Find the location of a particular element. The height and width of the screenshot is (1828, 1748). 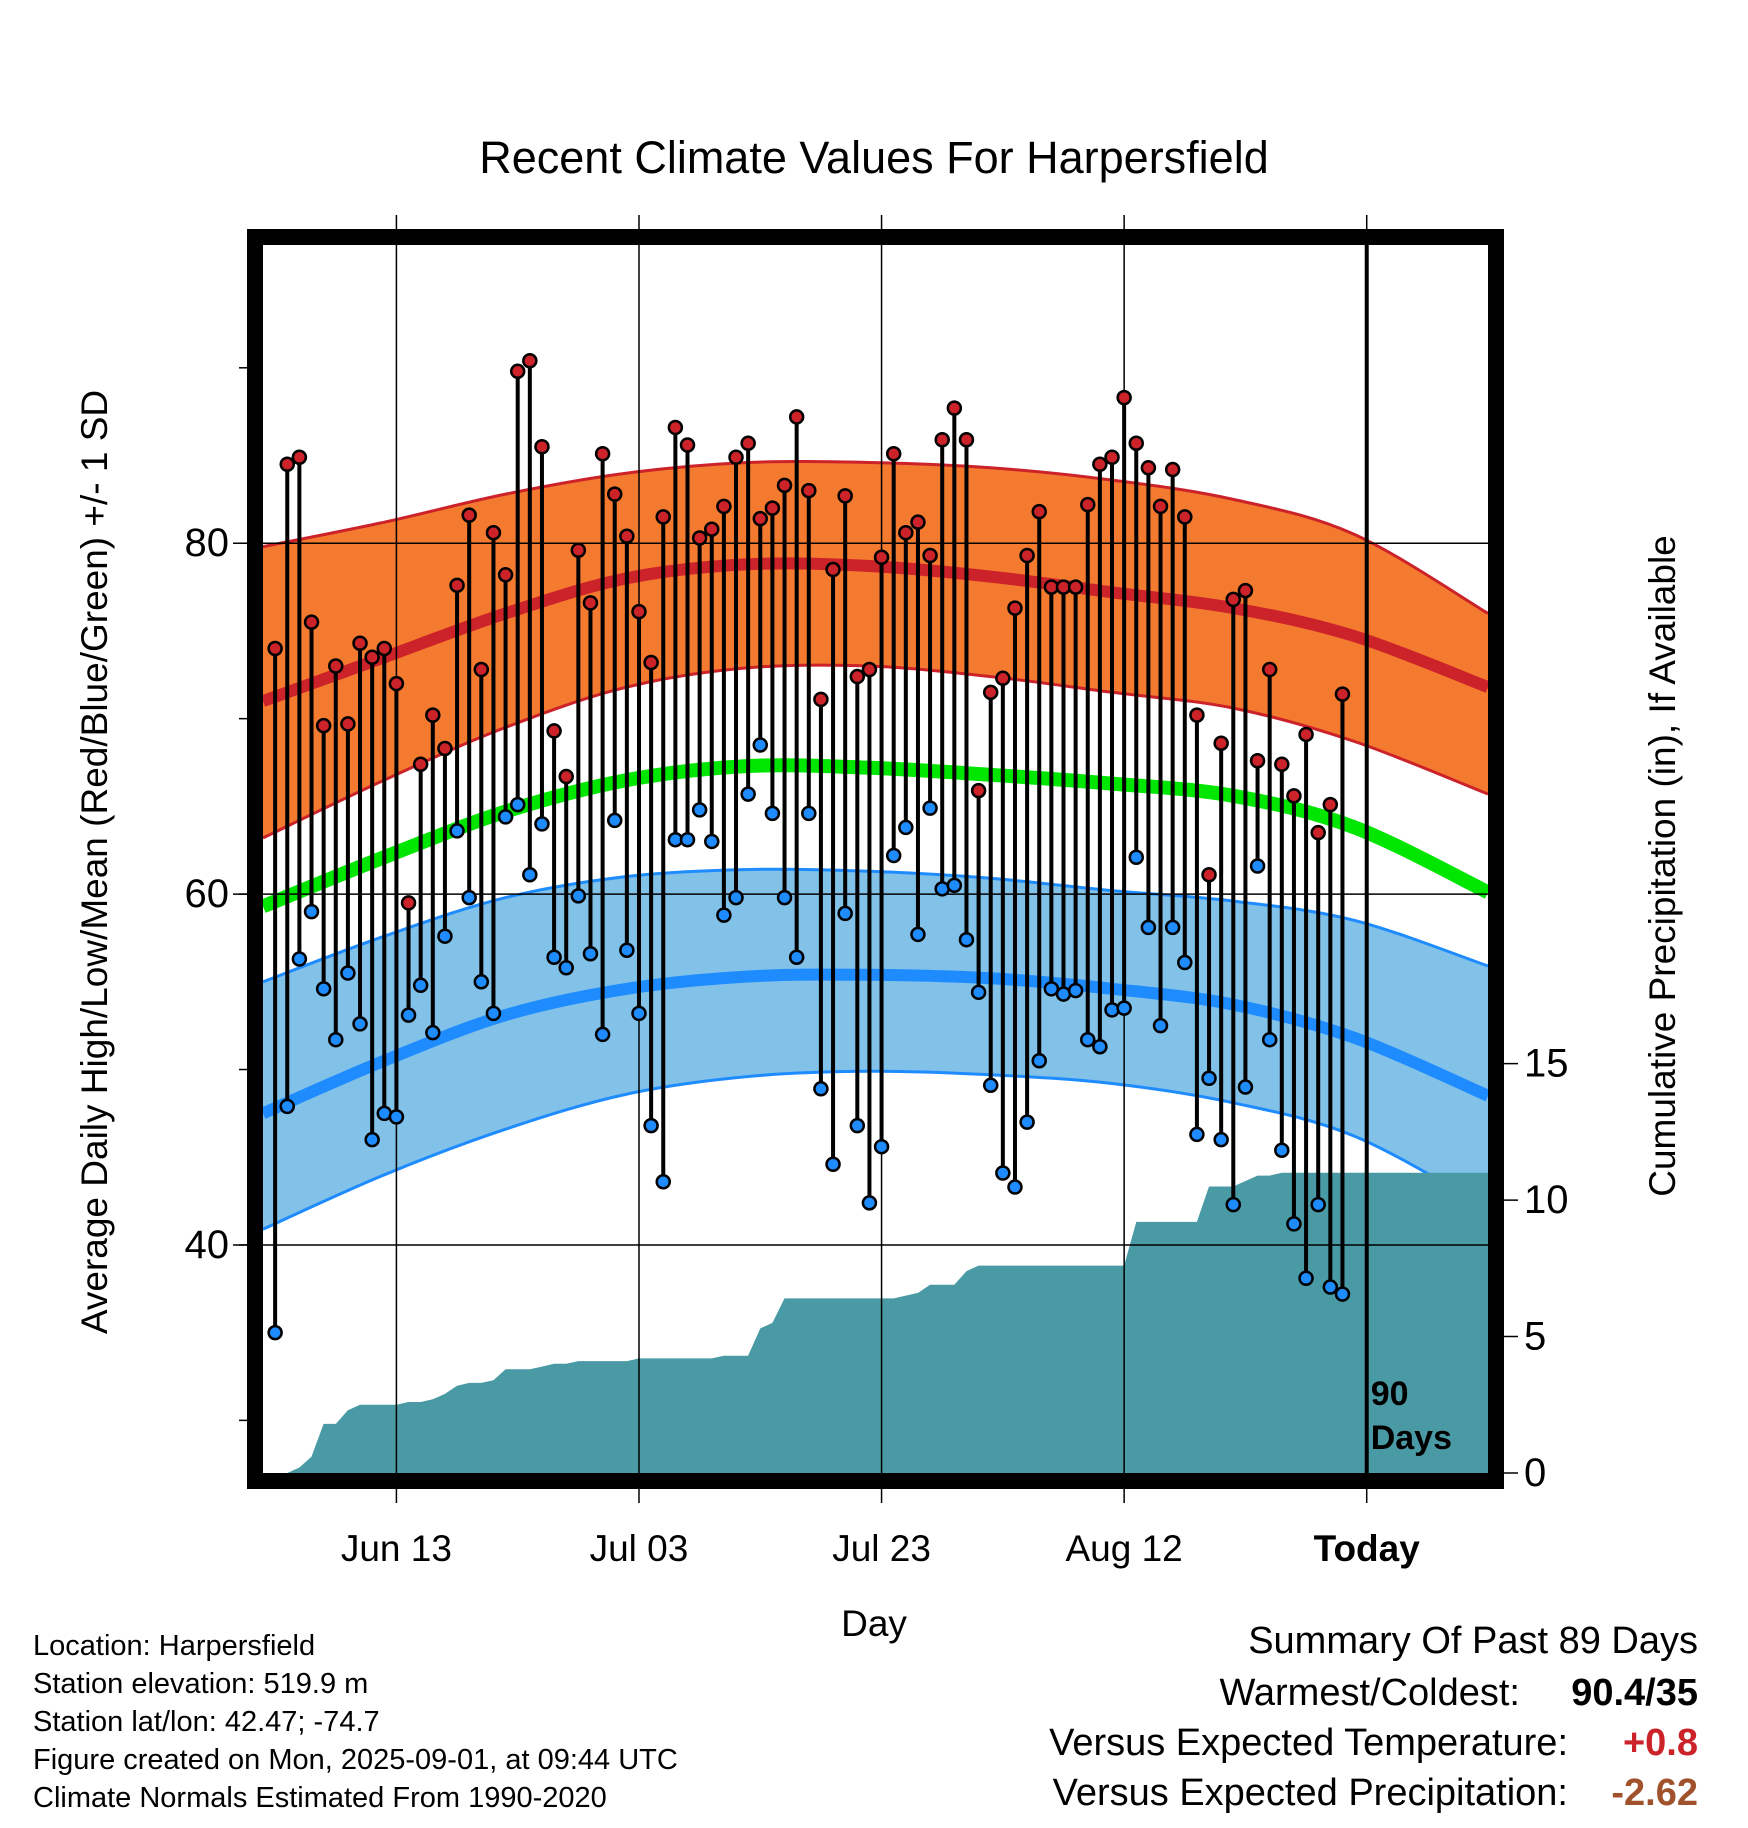

today-label-days-count: 90 is located at coordinates (1390, 1394).